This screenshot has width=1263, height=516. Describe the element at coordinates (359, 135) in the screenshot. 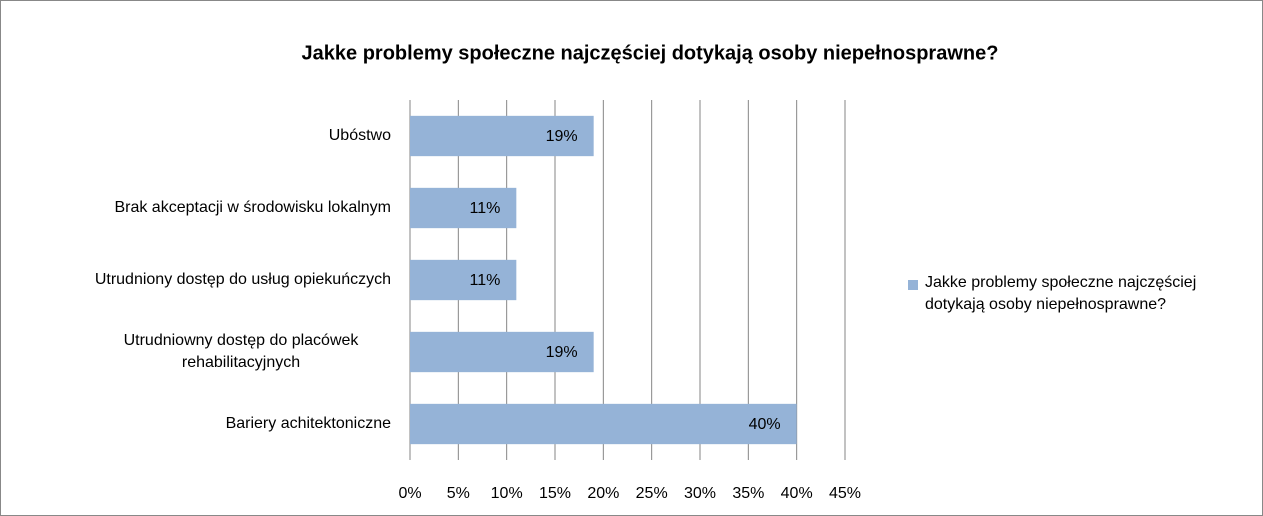

I see `y-tick-label: Ubóstwo` at that location.